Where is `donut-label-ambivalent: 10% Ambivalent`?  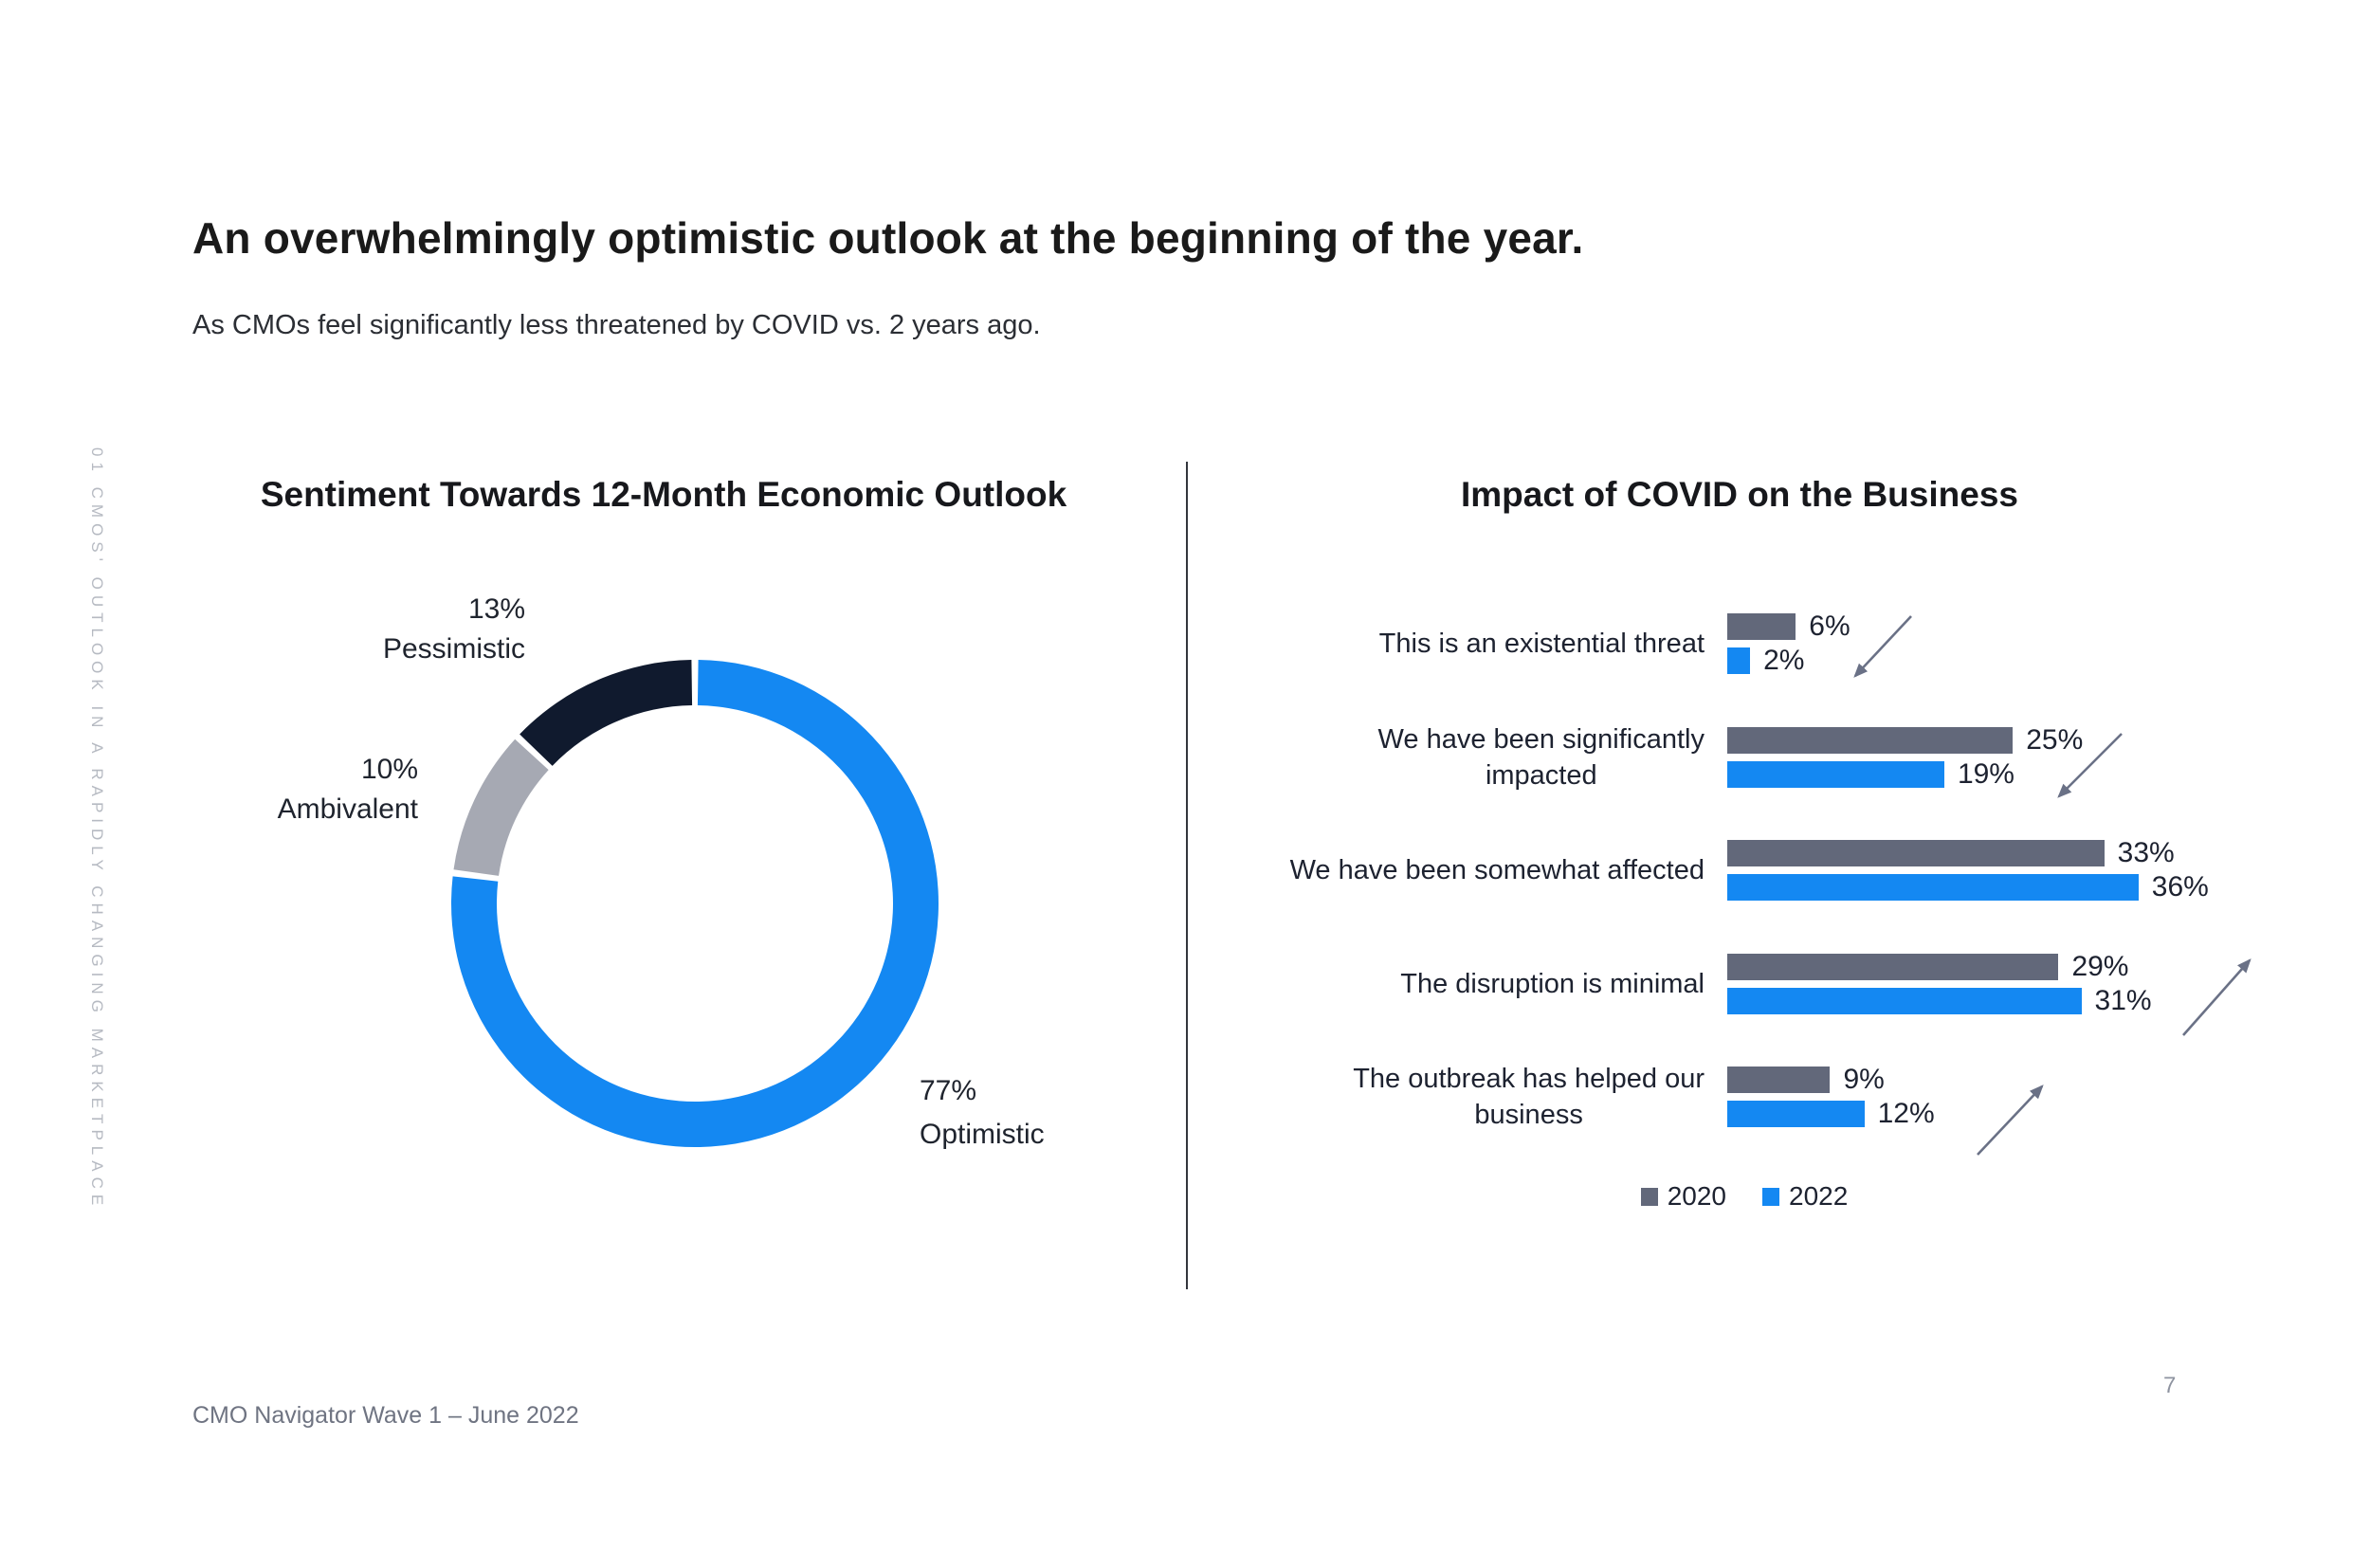
donut-label-ambivalent: 10% Ambivalent is located at coordinates (347, 789).